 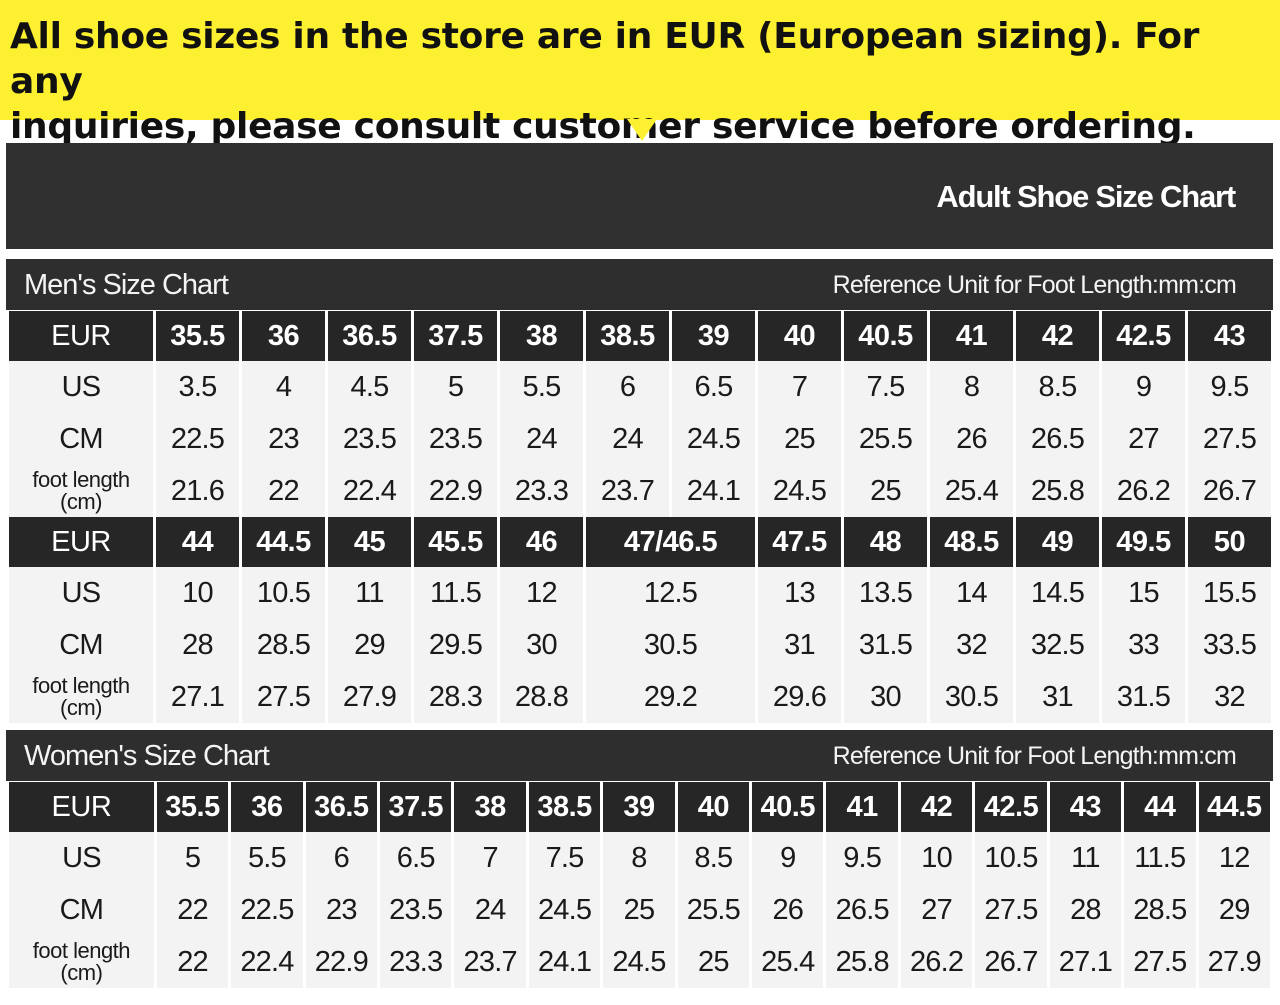 I want to click on foot-cell: 30, so click(x=885, y=697).